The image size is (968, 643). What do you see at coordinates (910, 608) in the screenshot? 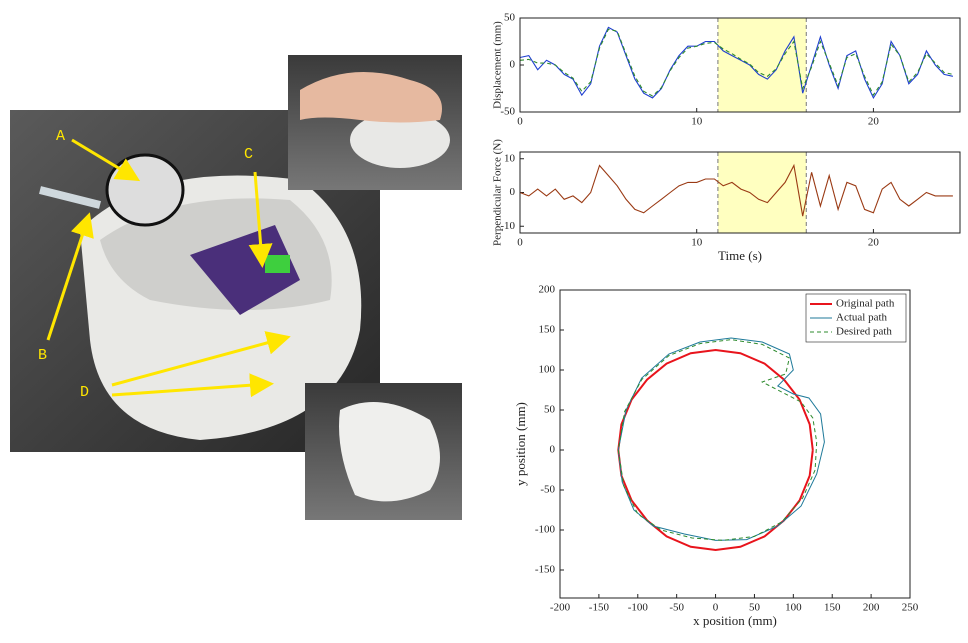
I see `x-tick-label: 250` at bounding box center [910, 608].